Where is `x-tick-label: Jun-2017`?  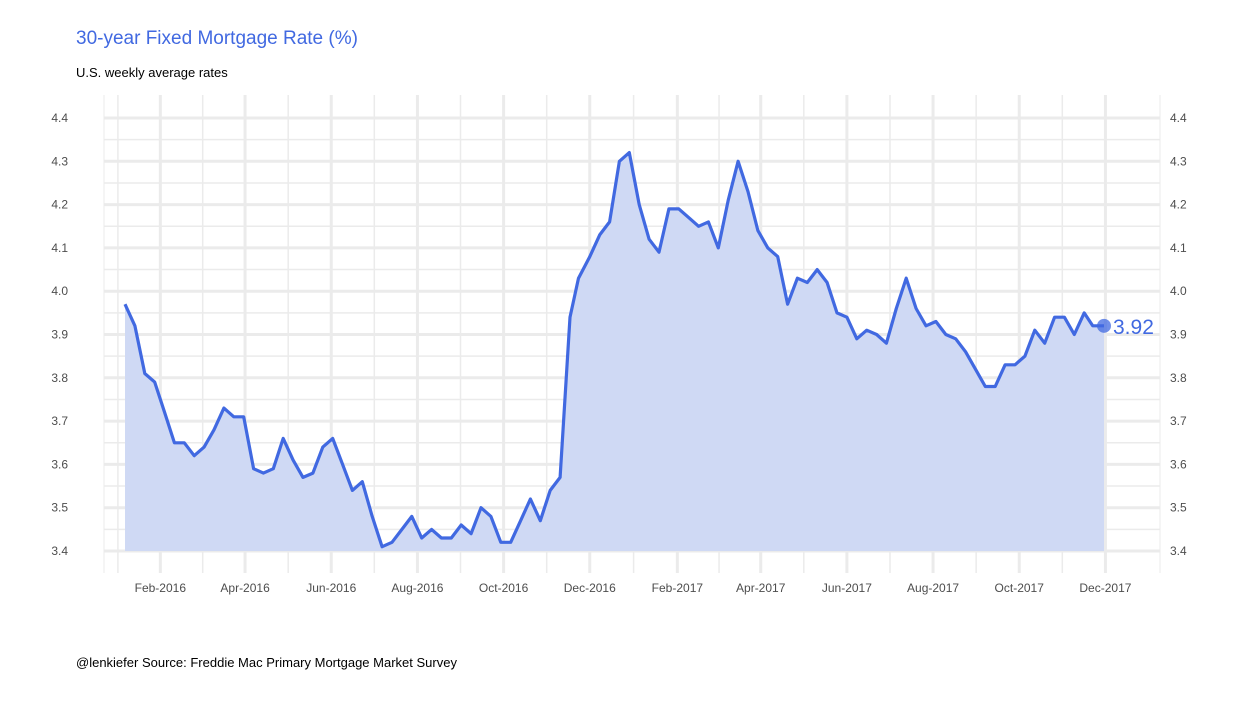 x-tick-label: Jun-2017 is located at coordinates (847, 588).